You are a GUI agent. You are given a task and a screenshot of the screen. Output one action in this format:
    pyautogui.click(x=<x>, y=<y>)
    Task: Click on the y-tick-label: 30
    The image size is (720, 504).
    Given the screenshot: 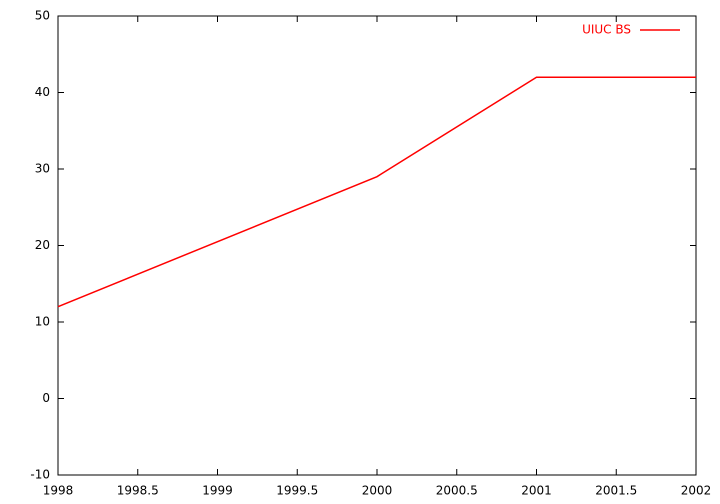 What is the action you would take?
    pyautogui.click(x=42, y=169)
    